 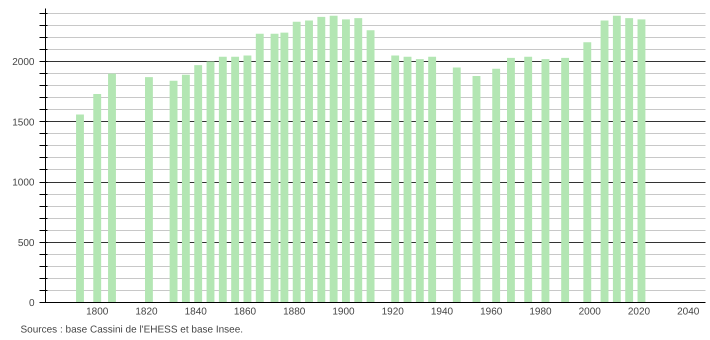 What do you see at coordinates (245, 312) in the screenshot?
I see `x-tick-label: 1860` at bounding box center [245, 312].